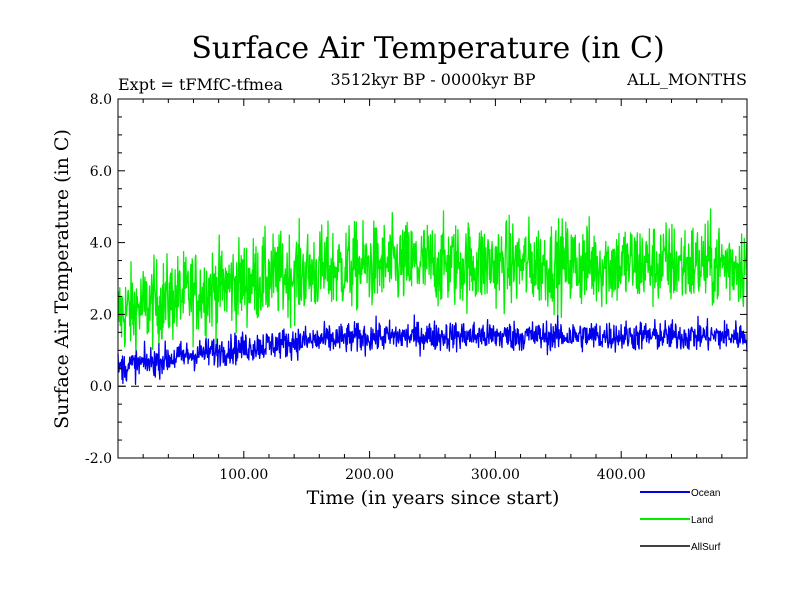 The image size is (800, 600). Describe the element at coordinates (432, 349) in the screenshot. I see `series-line-ocean` at that location.